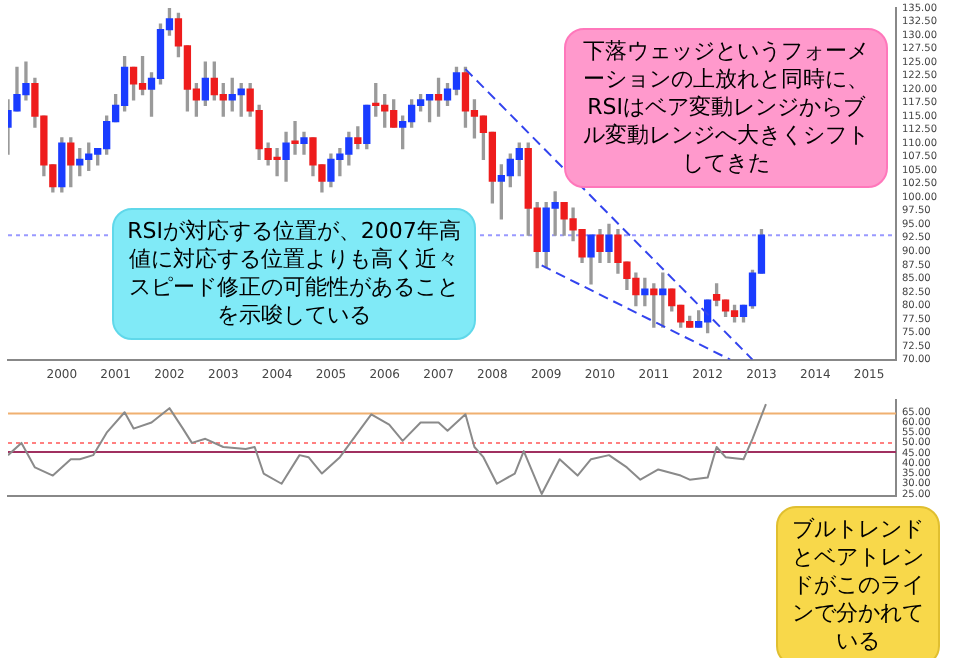 This screenshot has height=658, width=956. What do you see at coordinates (294, 274) in the screenshot?
I see `annotation: RSIが対応する位置が、2007年高値に対応する位置よりも高く近々スピード修正の可能性があることを示唆している` at bounding box center [294, 274].